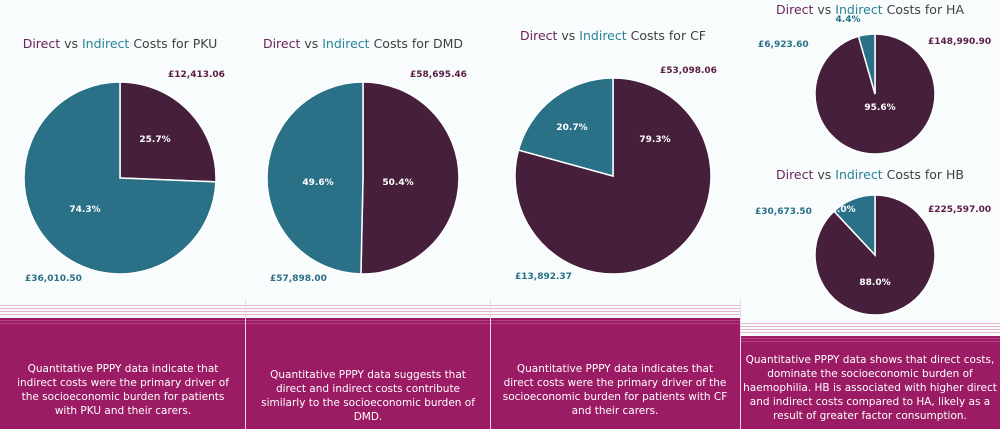  Describe the element at coordinates (154, 140) in the screenshot. I see `direct-pct-label: 25.7%` at that location.